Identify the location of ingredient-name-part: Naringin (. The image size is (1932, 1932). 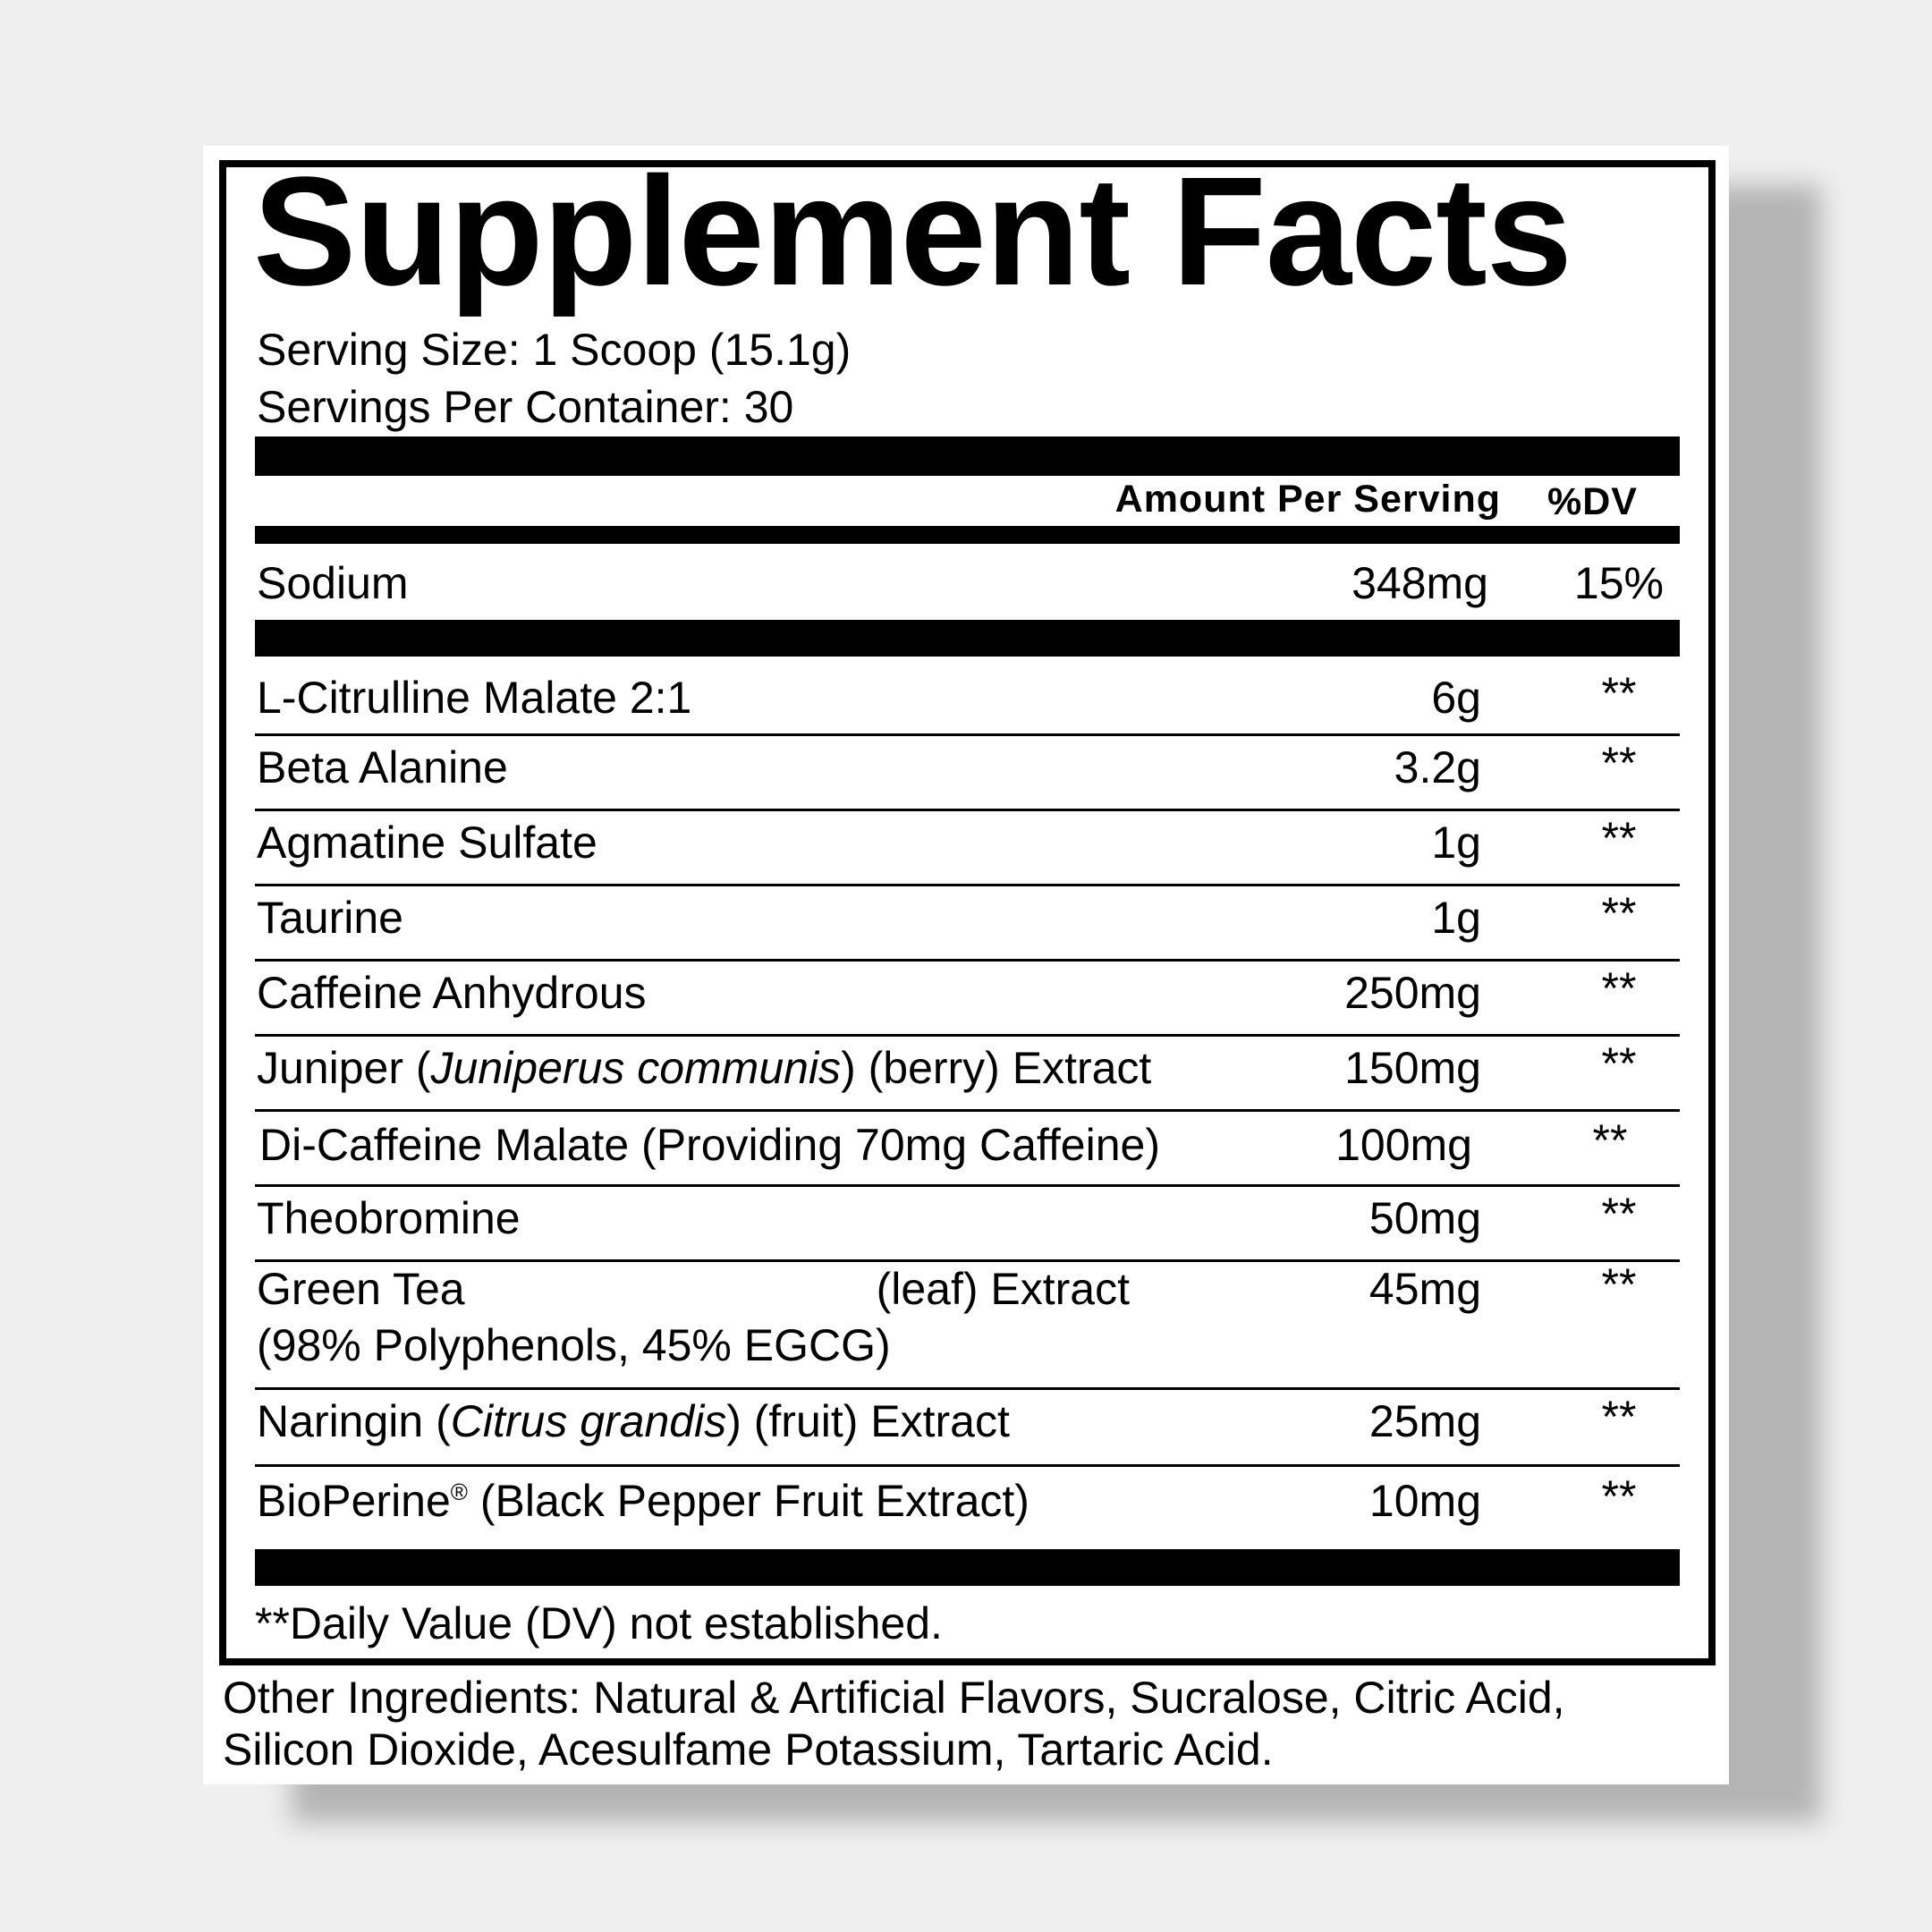
(354, 1421).